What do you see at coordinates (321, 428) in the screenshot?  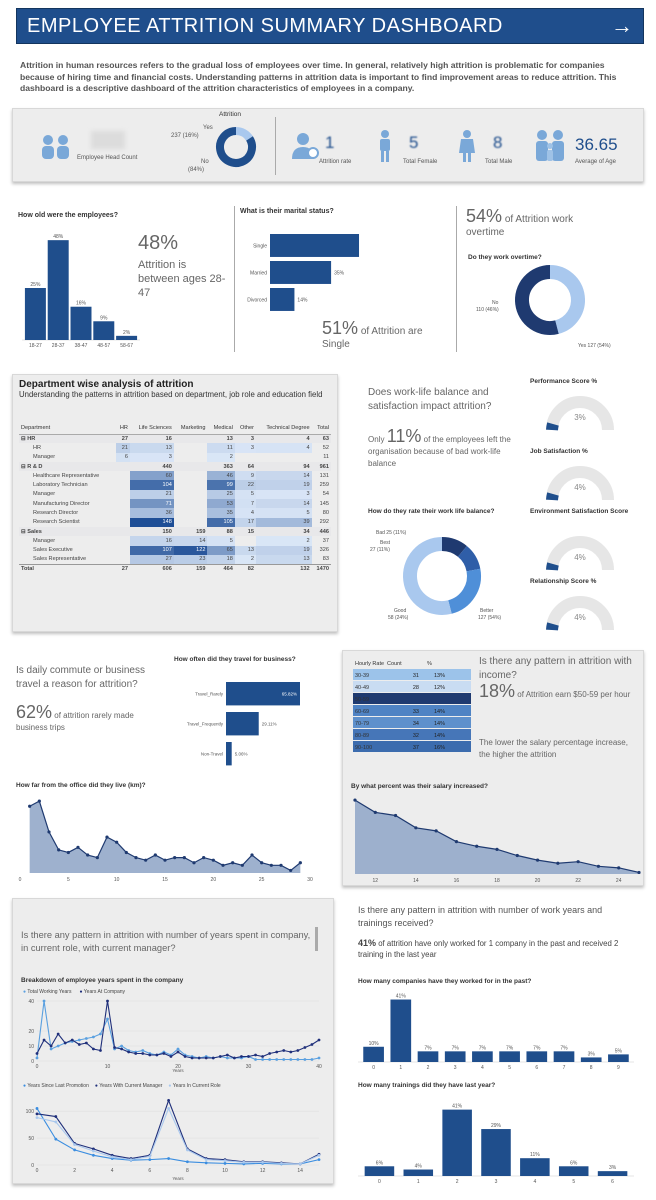 I see `dept-header-cell: Total` at bounding box center [321, 428].